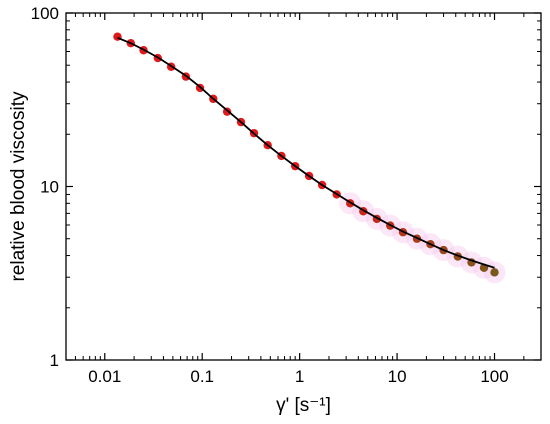  I want to click on x-axis-label: γ' [s⁻¹], so click(303, 405).